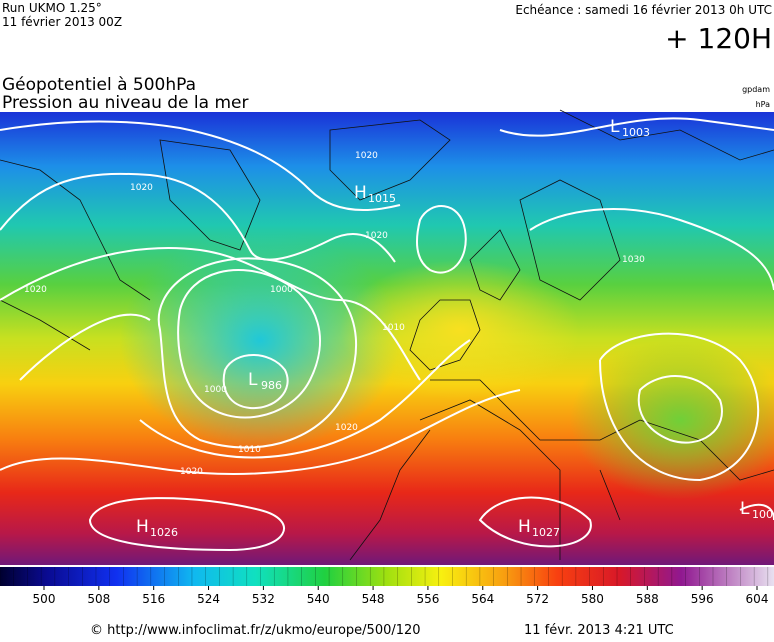 This screenshot has width=774, height=642. Describe the element at coordinates (153, 599) in the screenshot. I see `colorbar-tick-label: 516` at that location.